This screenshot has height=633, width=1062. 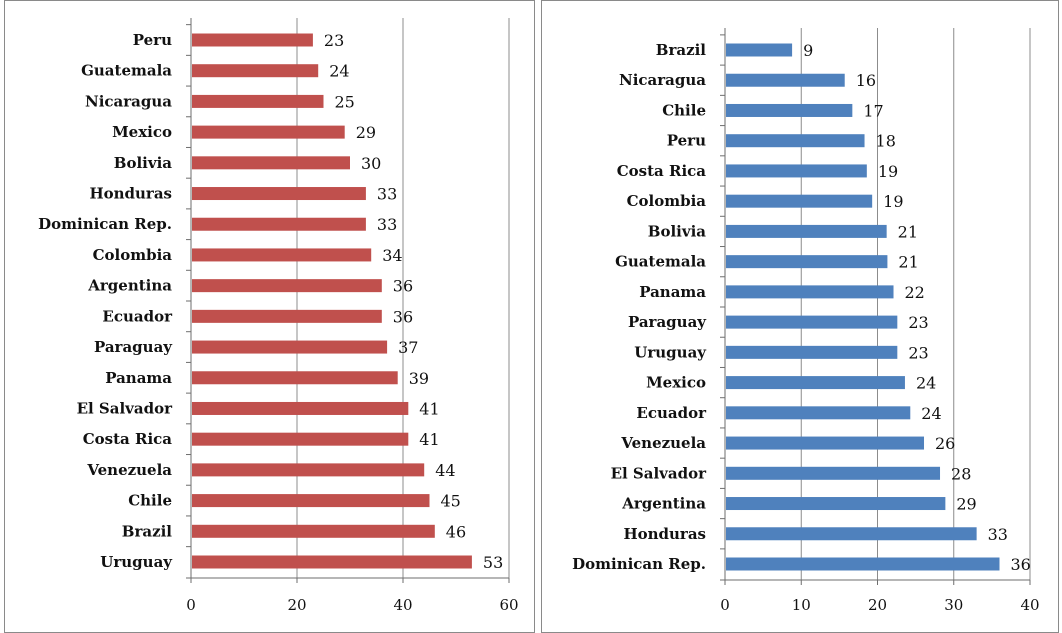 What do you see at coordinates (677, 231) in the screenshot?
I see `category-label: Bolivia` at bounding box center [677, 231].